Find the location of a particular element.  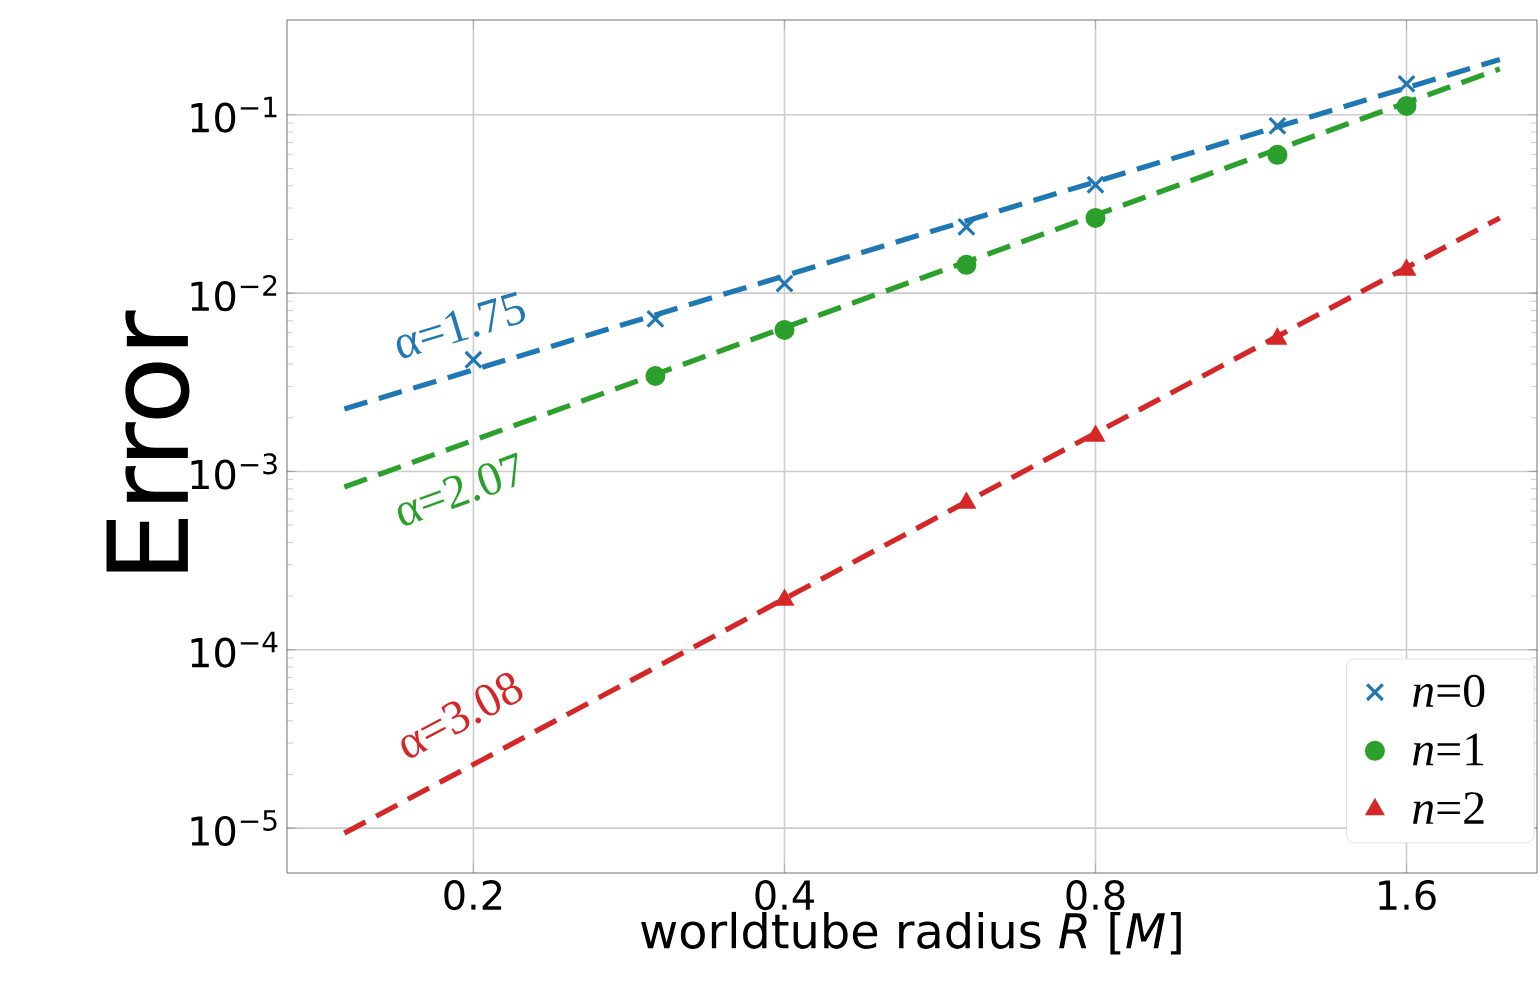

annotation: α=2.07 is located at coordinates (457, 489).